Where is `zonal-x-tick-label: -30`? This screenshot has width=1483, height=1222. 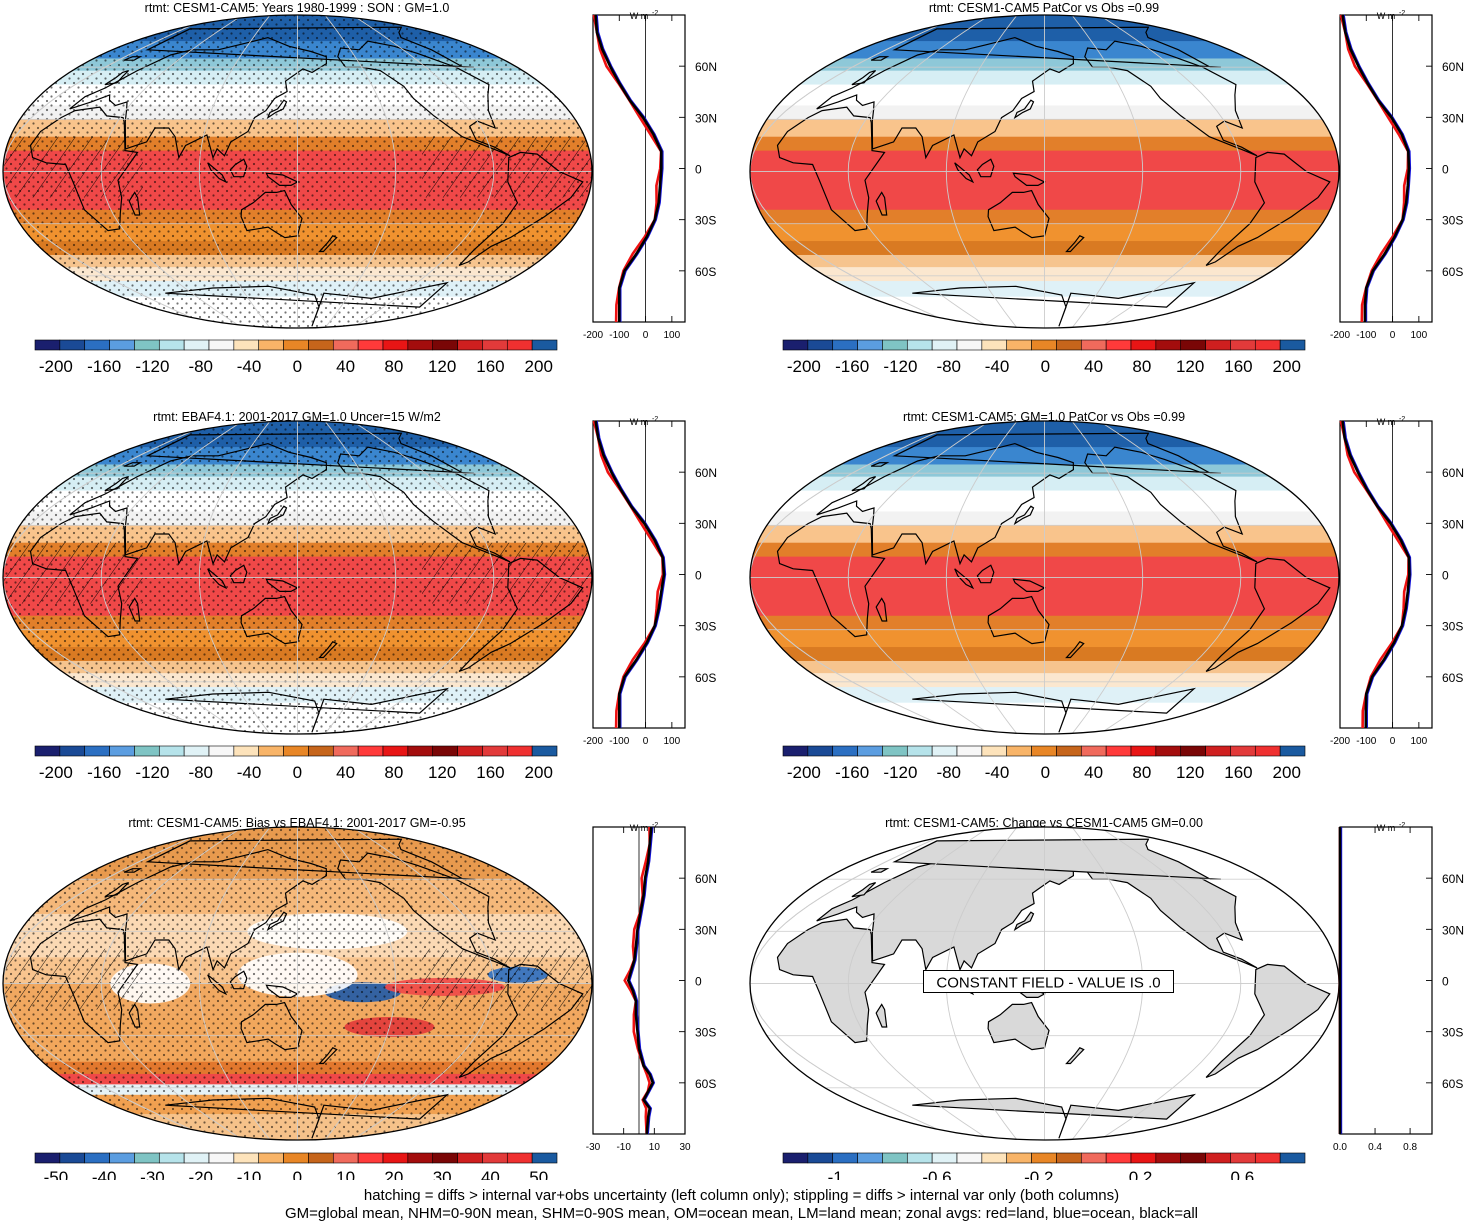
zonal-x-tick-label: -30 is located at coordinates (593, 1147).